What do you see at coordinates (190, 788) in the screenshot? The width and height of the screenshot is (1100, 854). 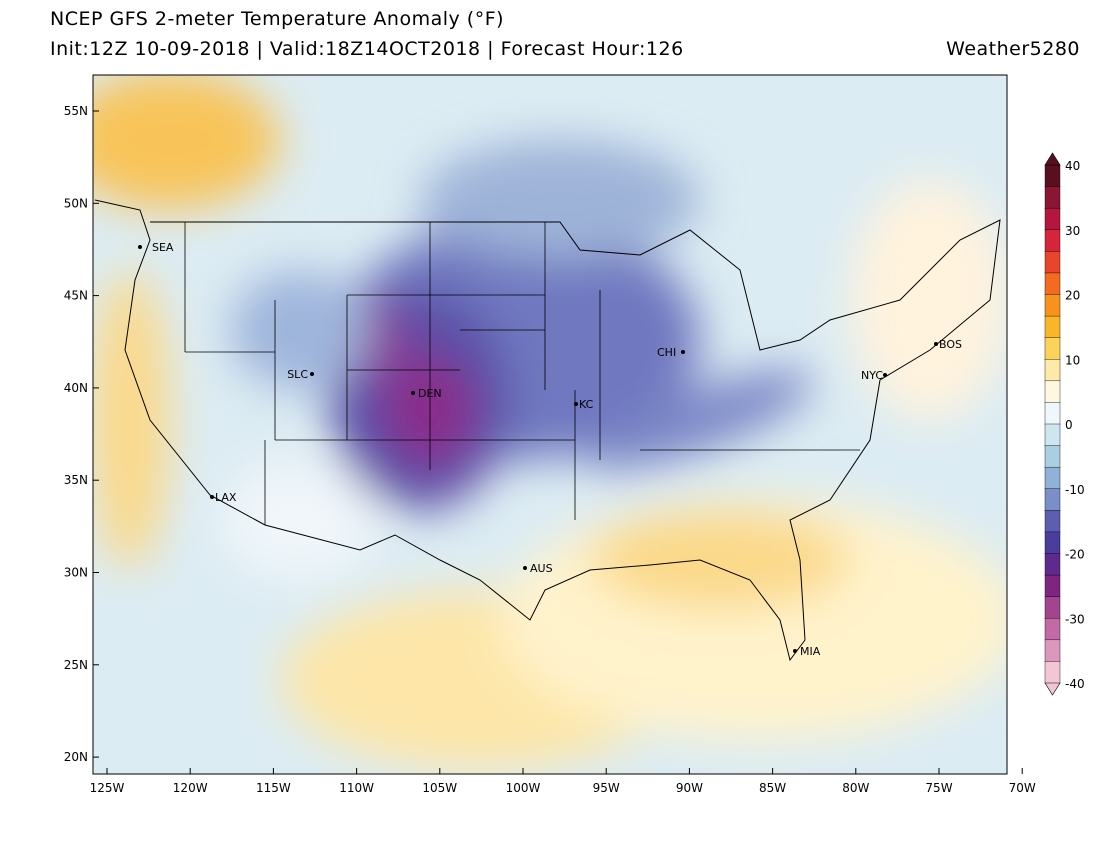 I see `lon-label: 120W` at bounding box center [190, 788].